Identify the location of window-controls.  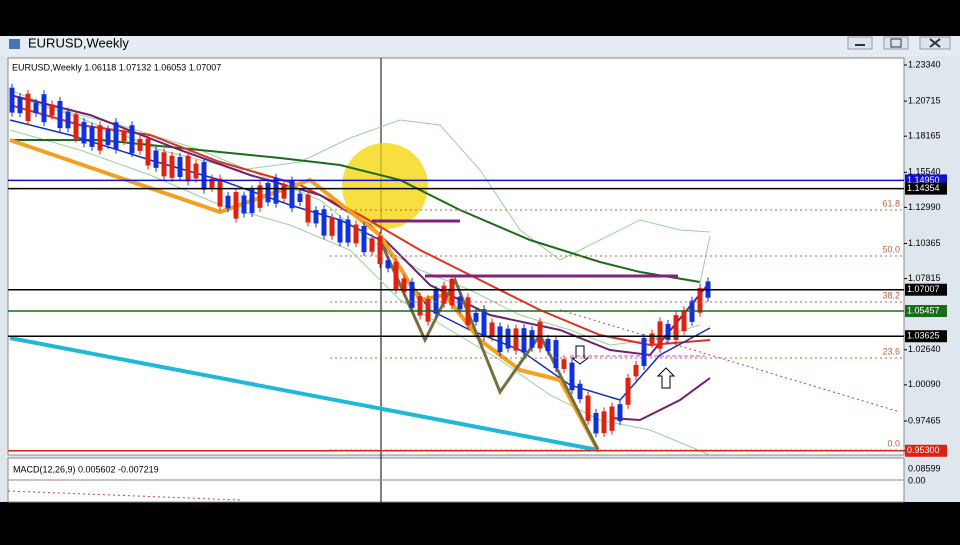
(899, 43).